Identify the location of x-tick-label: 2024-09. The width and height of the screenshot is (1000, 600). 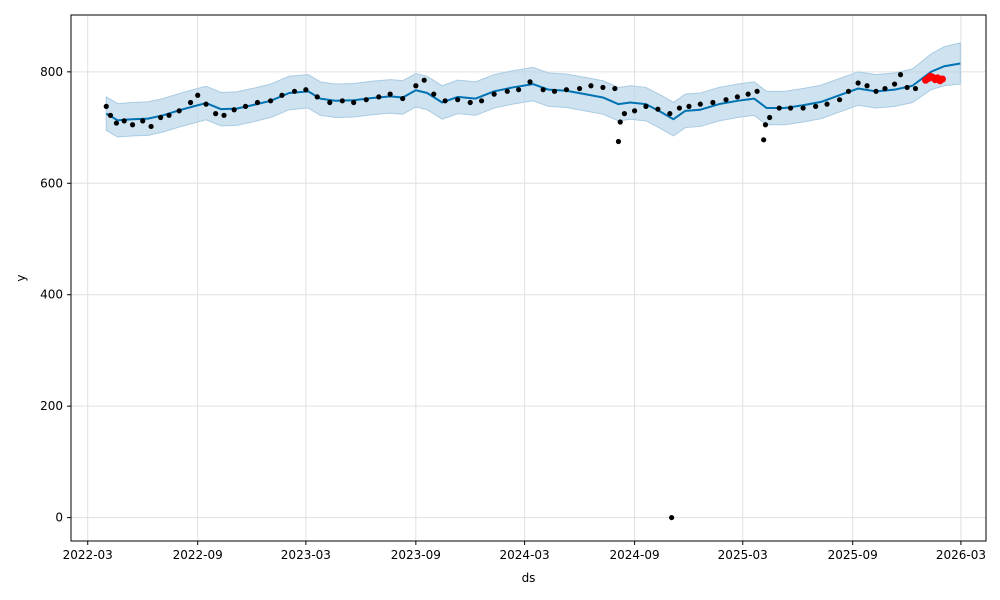
(635, 555).